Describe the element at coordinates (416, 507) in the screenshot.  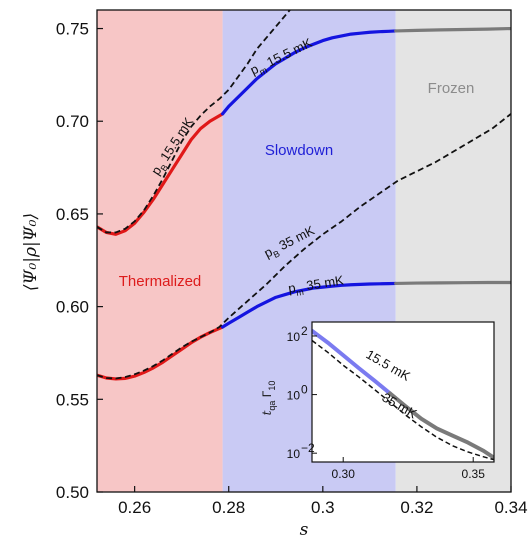
I see `x-tick-label: 0.32` at that location.